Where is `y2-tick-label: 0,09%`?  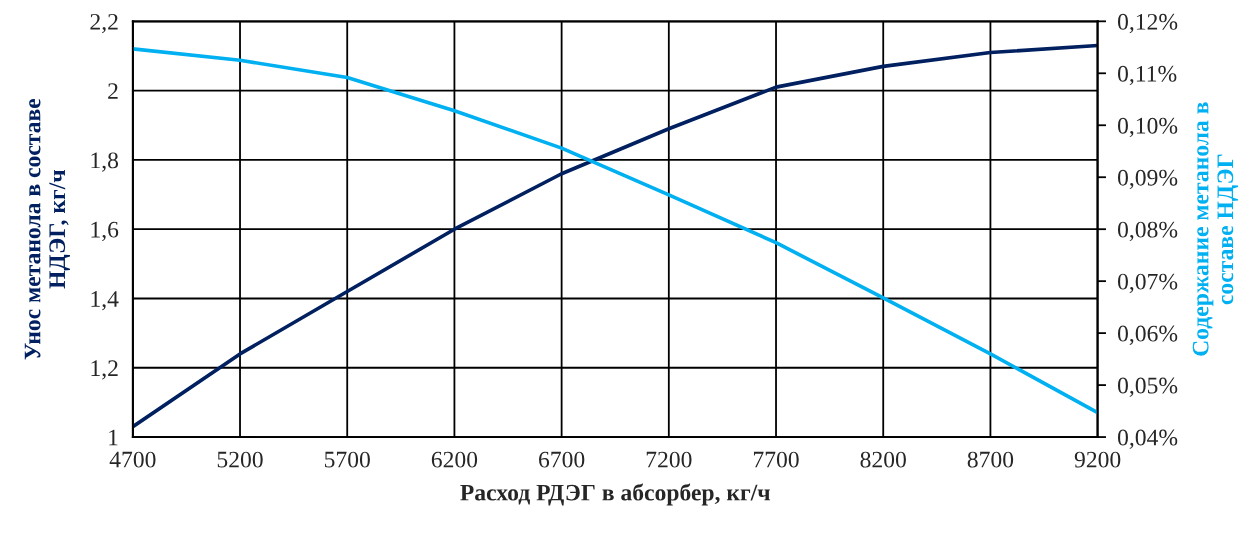 y2-tick-label: 0,09% is located at coordinates (1147, 179).